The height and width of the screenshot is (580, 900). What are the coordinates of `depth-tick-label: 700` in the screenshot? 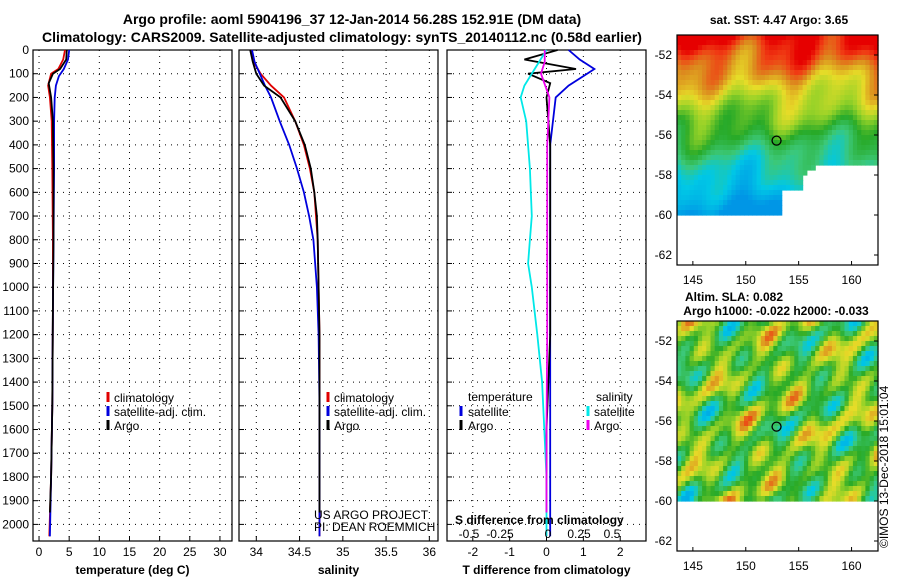 It's located at (19, 216).